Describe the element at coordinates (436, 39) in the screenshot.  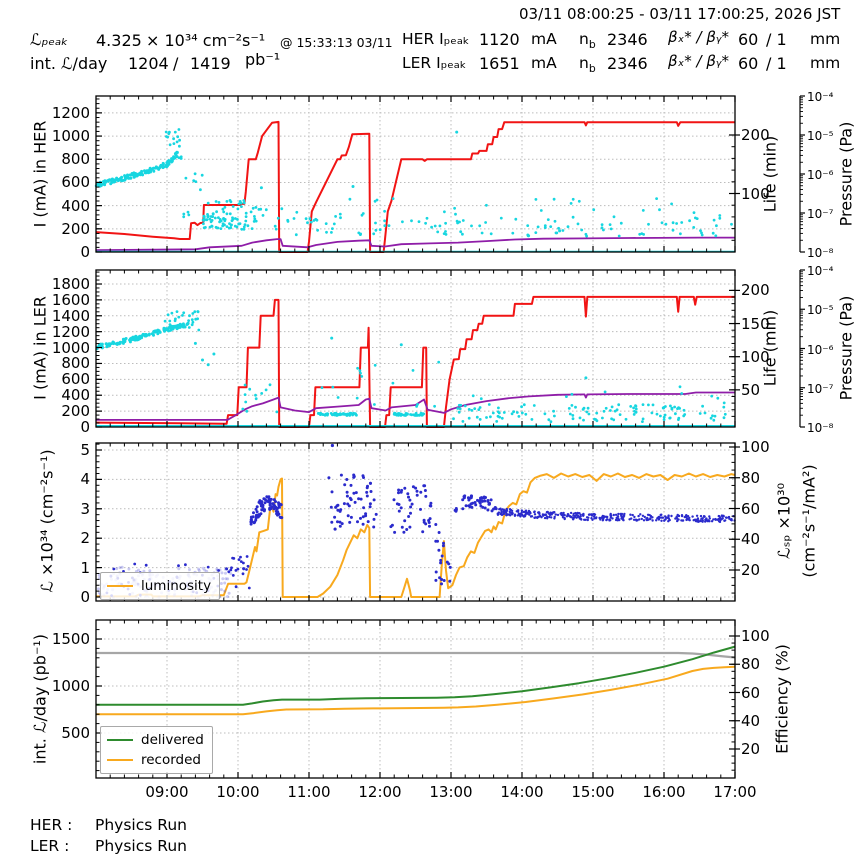
I see `her-ipeak-label: HER Iₚₑₐₖ` at that location.